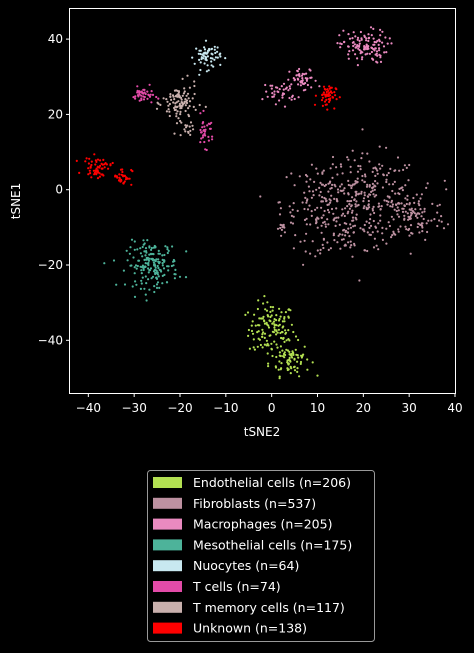 The image size is (474, 653). I want to click on y-tick-label: 0, so click(59, 190).